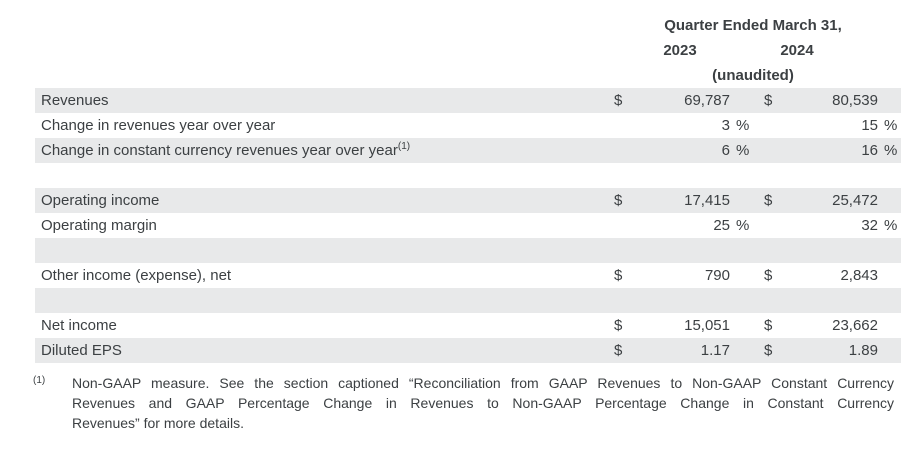 The height and width of the screenshot is (457, 924). I want to click on value-2023: 15,051, so click(707, 325).